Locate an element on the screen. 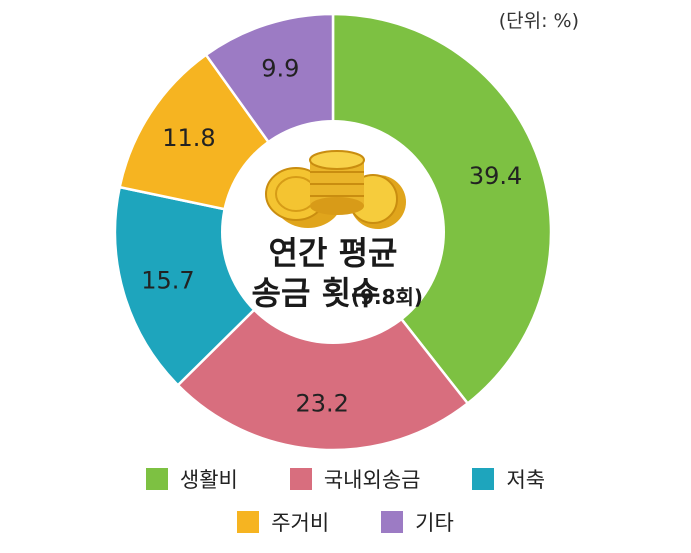 The image size is (691, 553). legend-item-living: 생활비 is located at coordinates (191, 479).